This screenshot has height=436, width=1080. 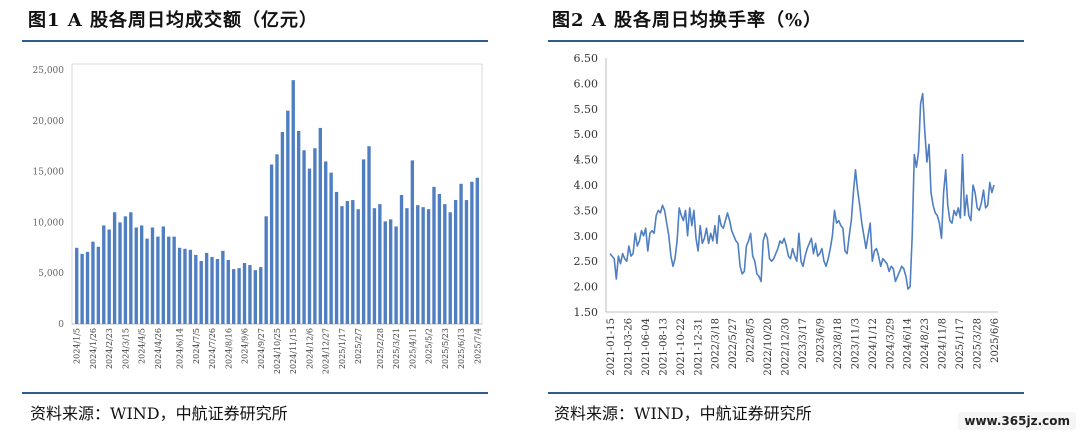 I want to click on y-tick-label: 6.50, so click(x=586, y=58).